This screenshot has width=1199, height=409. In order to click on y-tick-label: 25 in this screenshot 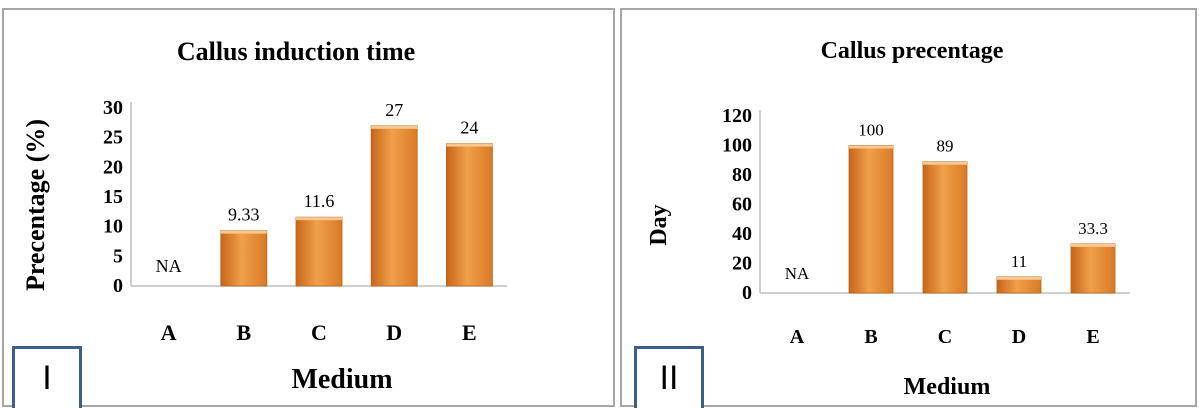, I will do `click(113, 138)`.